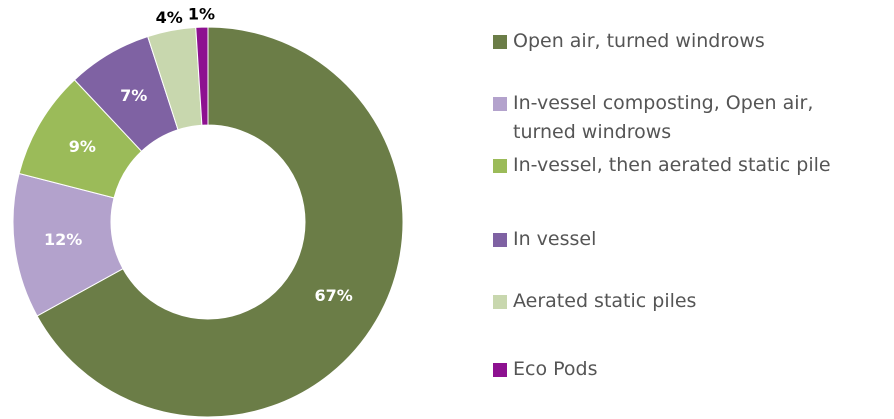  Describe the element at coordinates (555, 369) in the screenshot. I see `legend-label: Eco Pods` at that location.